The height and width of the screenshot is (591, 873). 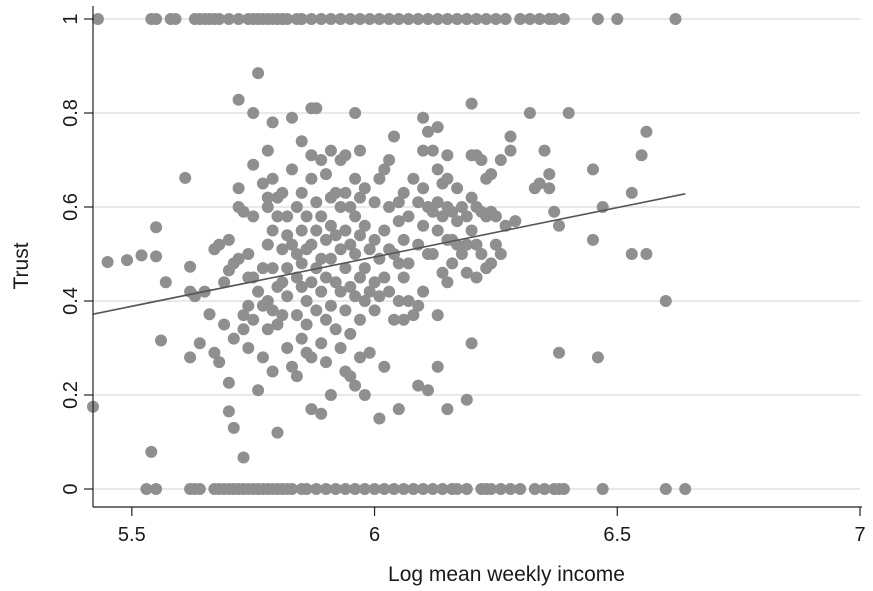 What do you see at coordinates (71, 395) in the screenshot?
I see `y-tick-label: 0.2` at bounding box center [71, 395].